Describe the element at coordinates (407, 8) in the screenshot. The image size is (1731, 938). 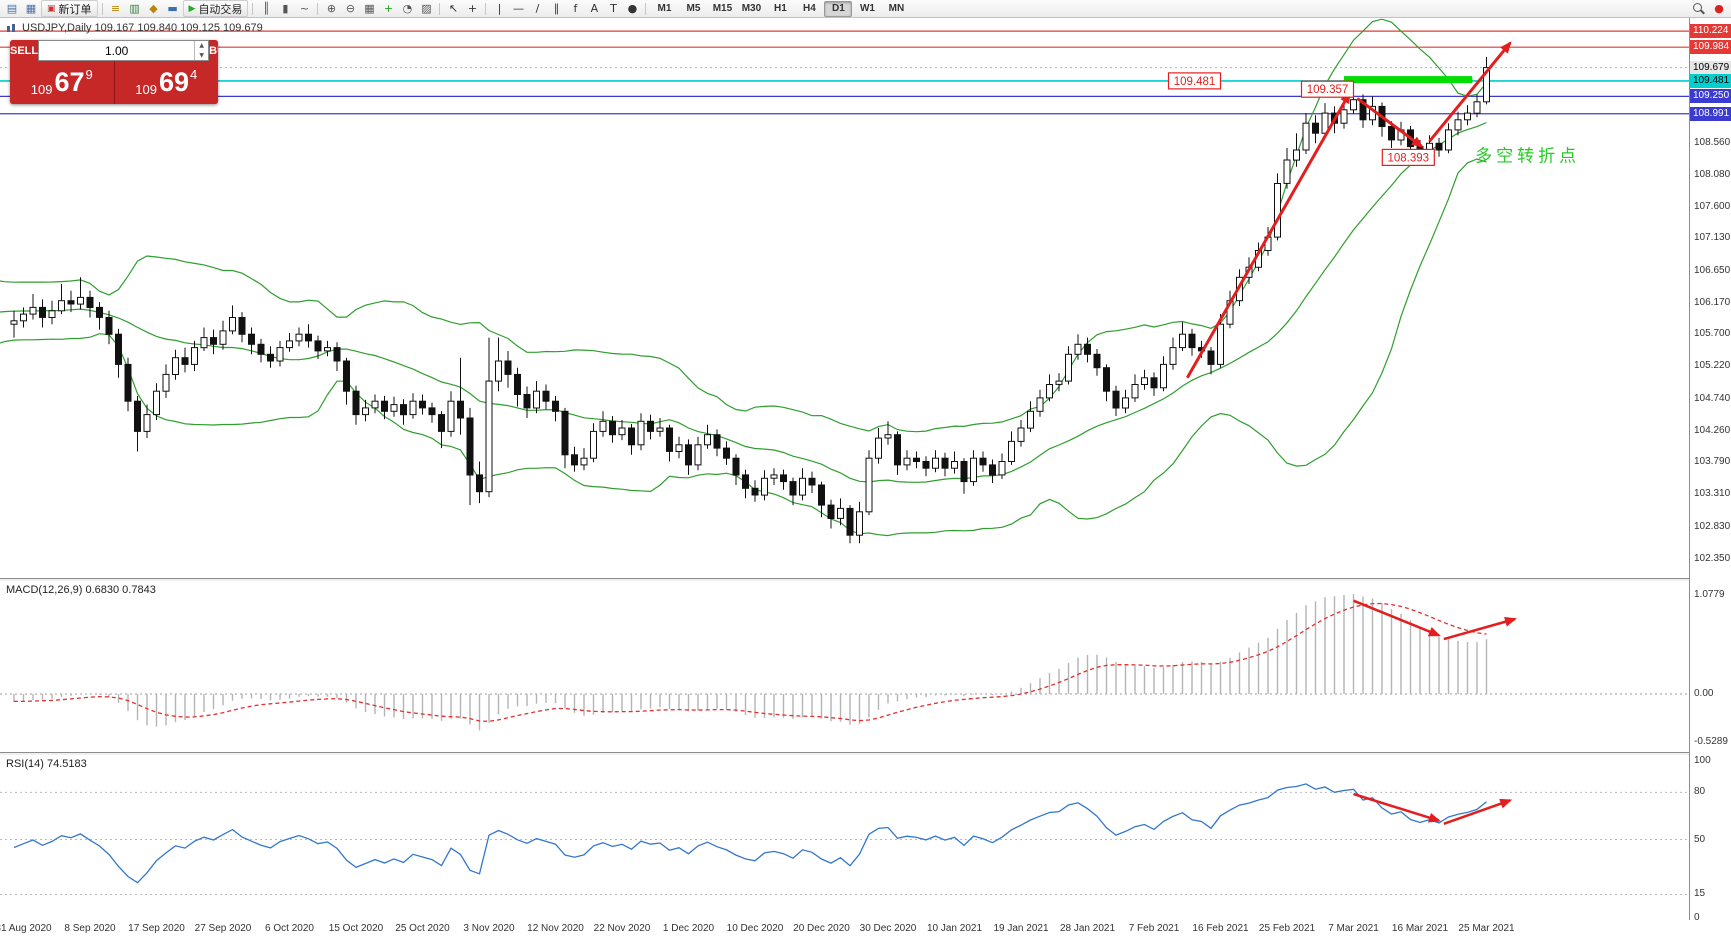
I see `periods-icon: ◔` at that location.